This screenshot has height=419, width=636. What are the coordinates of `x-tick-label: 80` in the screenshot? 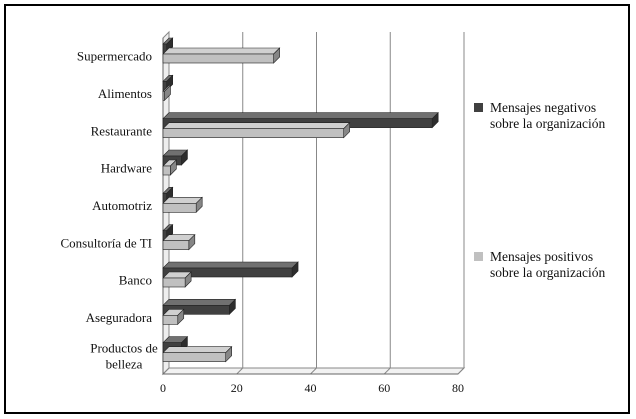 It's located at (458, 388).